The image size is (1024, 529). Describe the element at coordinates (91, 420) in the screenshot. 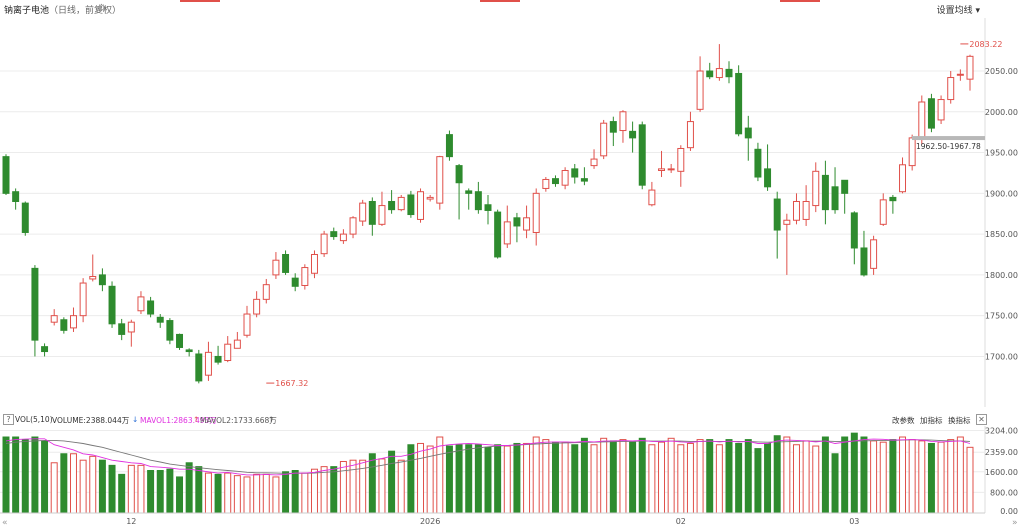

I see `vol-current-value: VOLUME:2388.044万` at that location.